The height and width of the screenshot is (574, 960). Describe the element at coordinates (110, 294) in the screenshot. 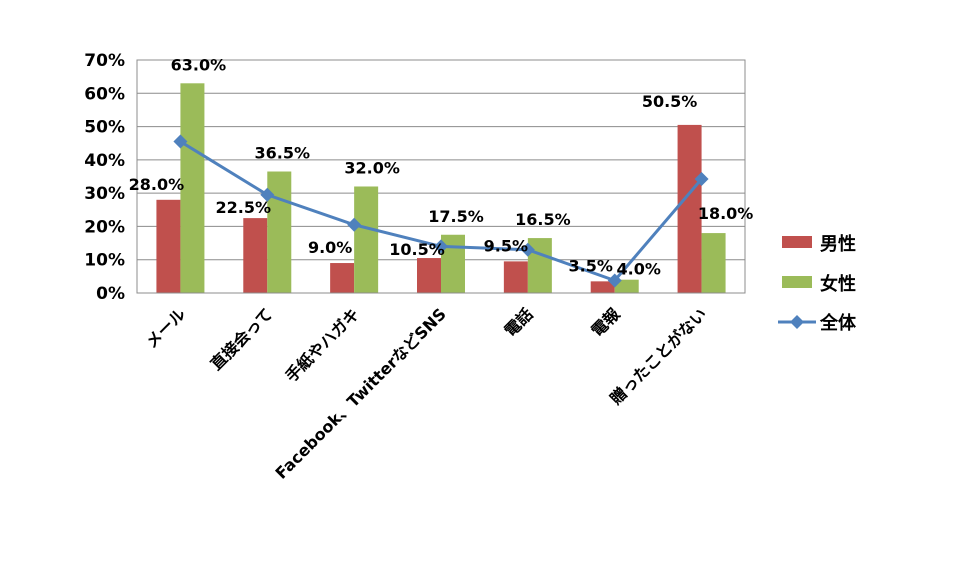

I see `y-tick-label: 0%` at that location.